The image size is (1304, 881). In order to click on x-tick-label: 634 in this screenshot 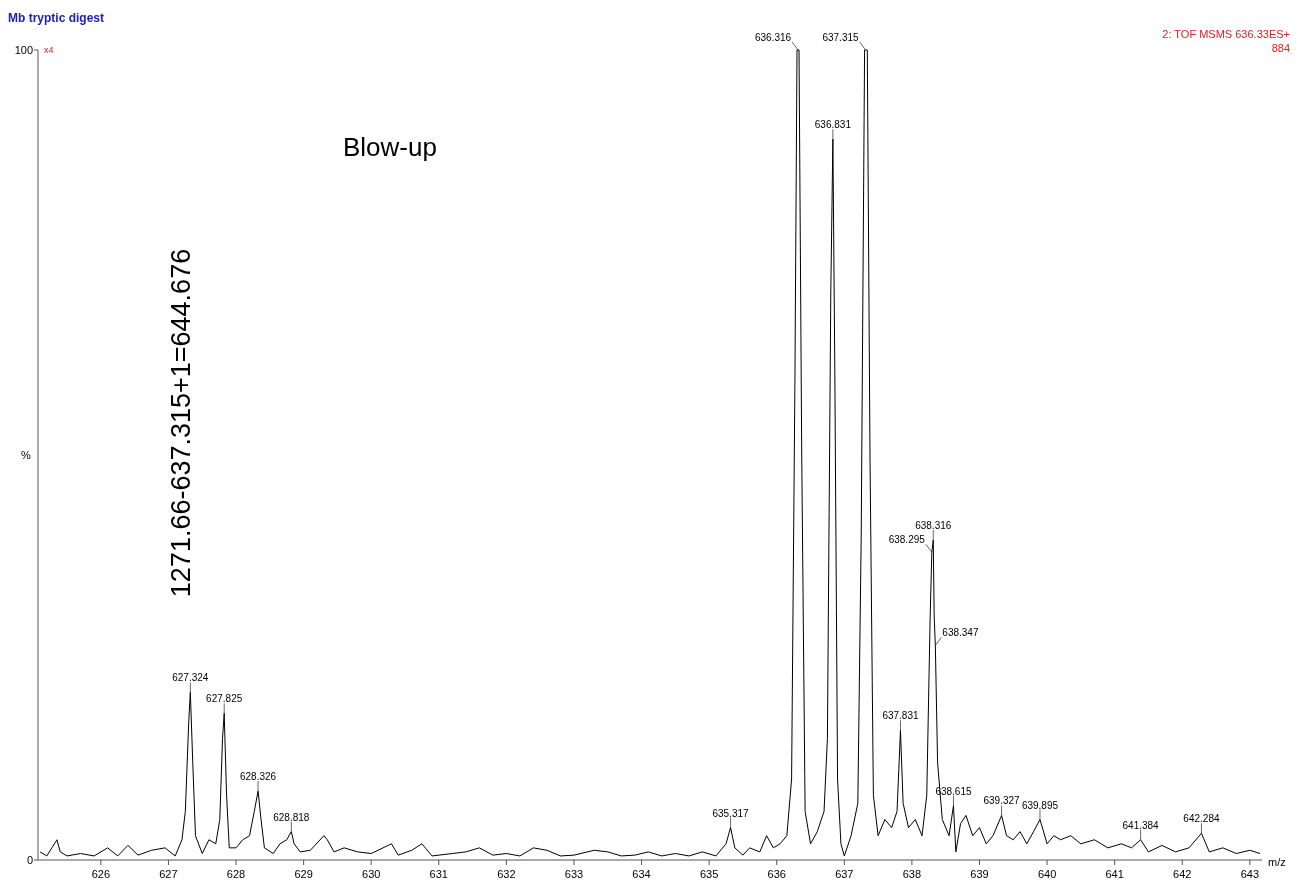, I will do `click(641, 874)`.